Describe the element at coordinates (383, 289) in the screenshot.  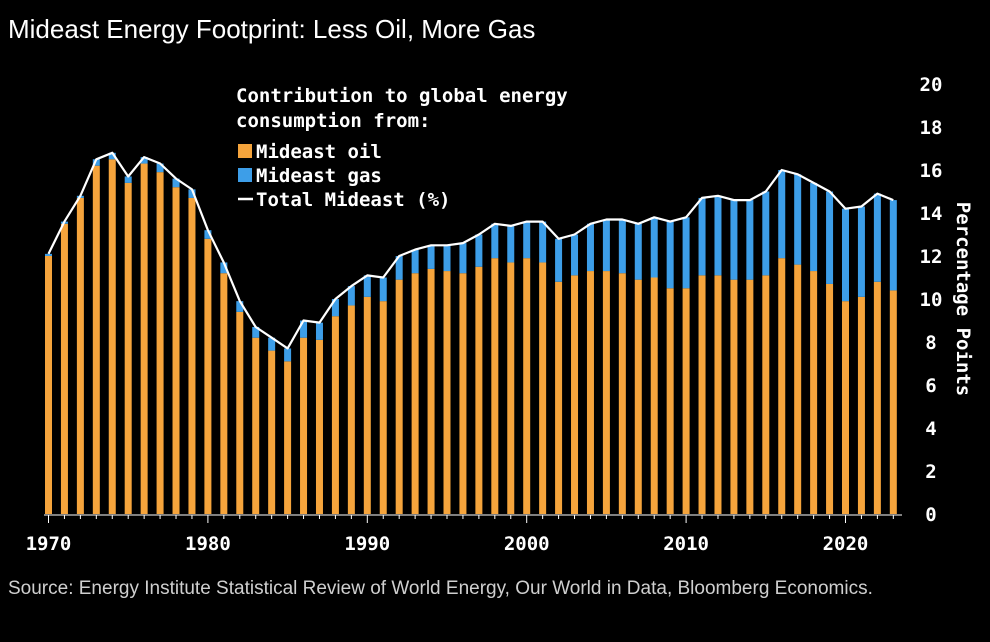
I see `gas-bar-1991` at that location.